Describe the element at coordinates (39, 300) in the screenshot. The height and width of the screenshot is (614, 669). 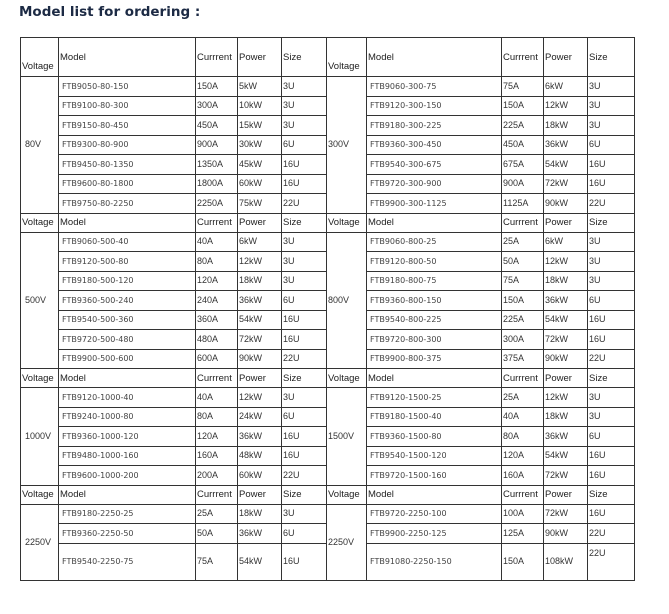
I see `voltage-cell: 500V` at that location.